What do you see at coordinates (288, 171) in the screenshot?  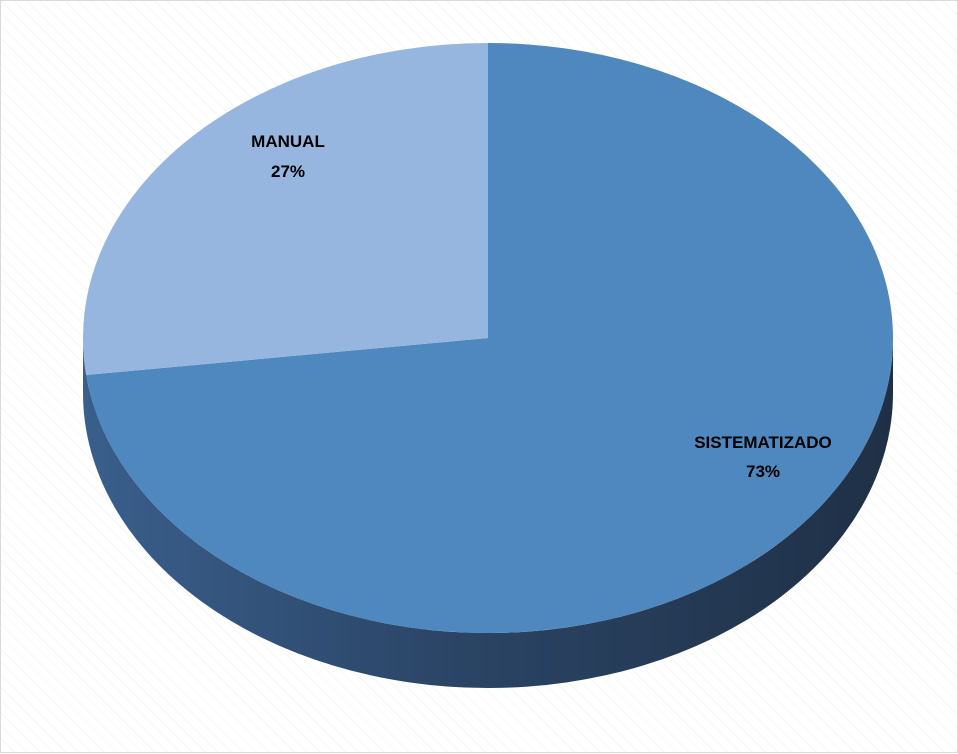 I see `slice-label-manual-percent: 27%` at bounding box center [288, 171].